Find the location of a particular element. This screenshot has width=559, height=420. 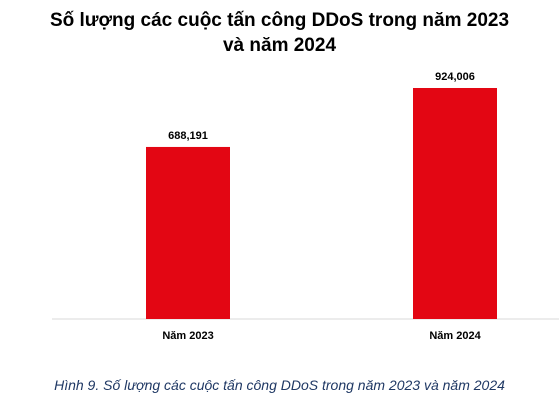

chart-title-line-2: và năm 2024 is located at coordinates (279, 45).